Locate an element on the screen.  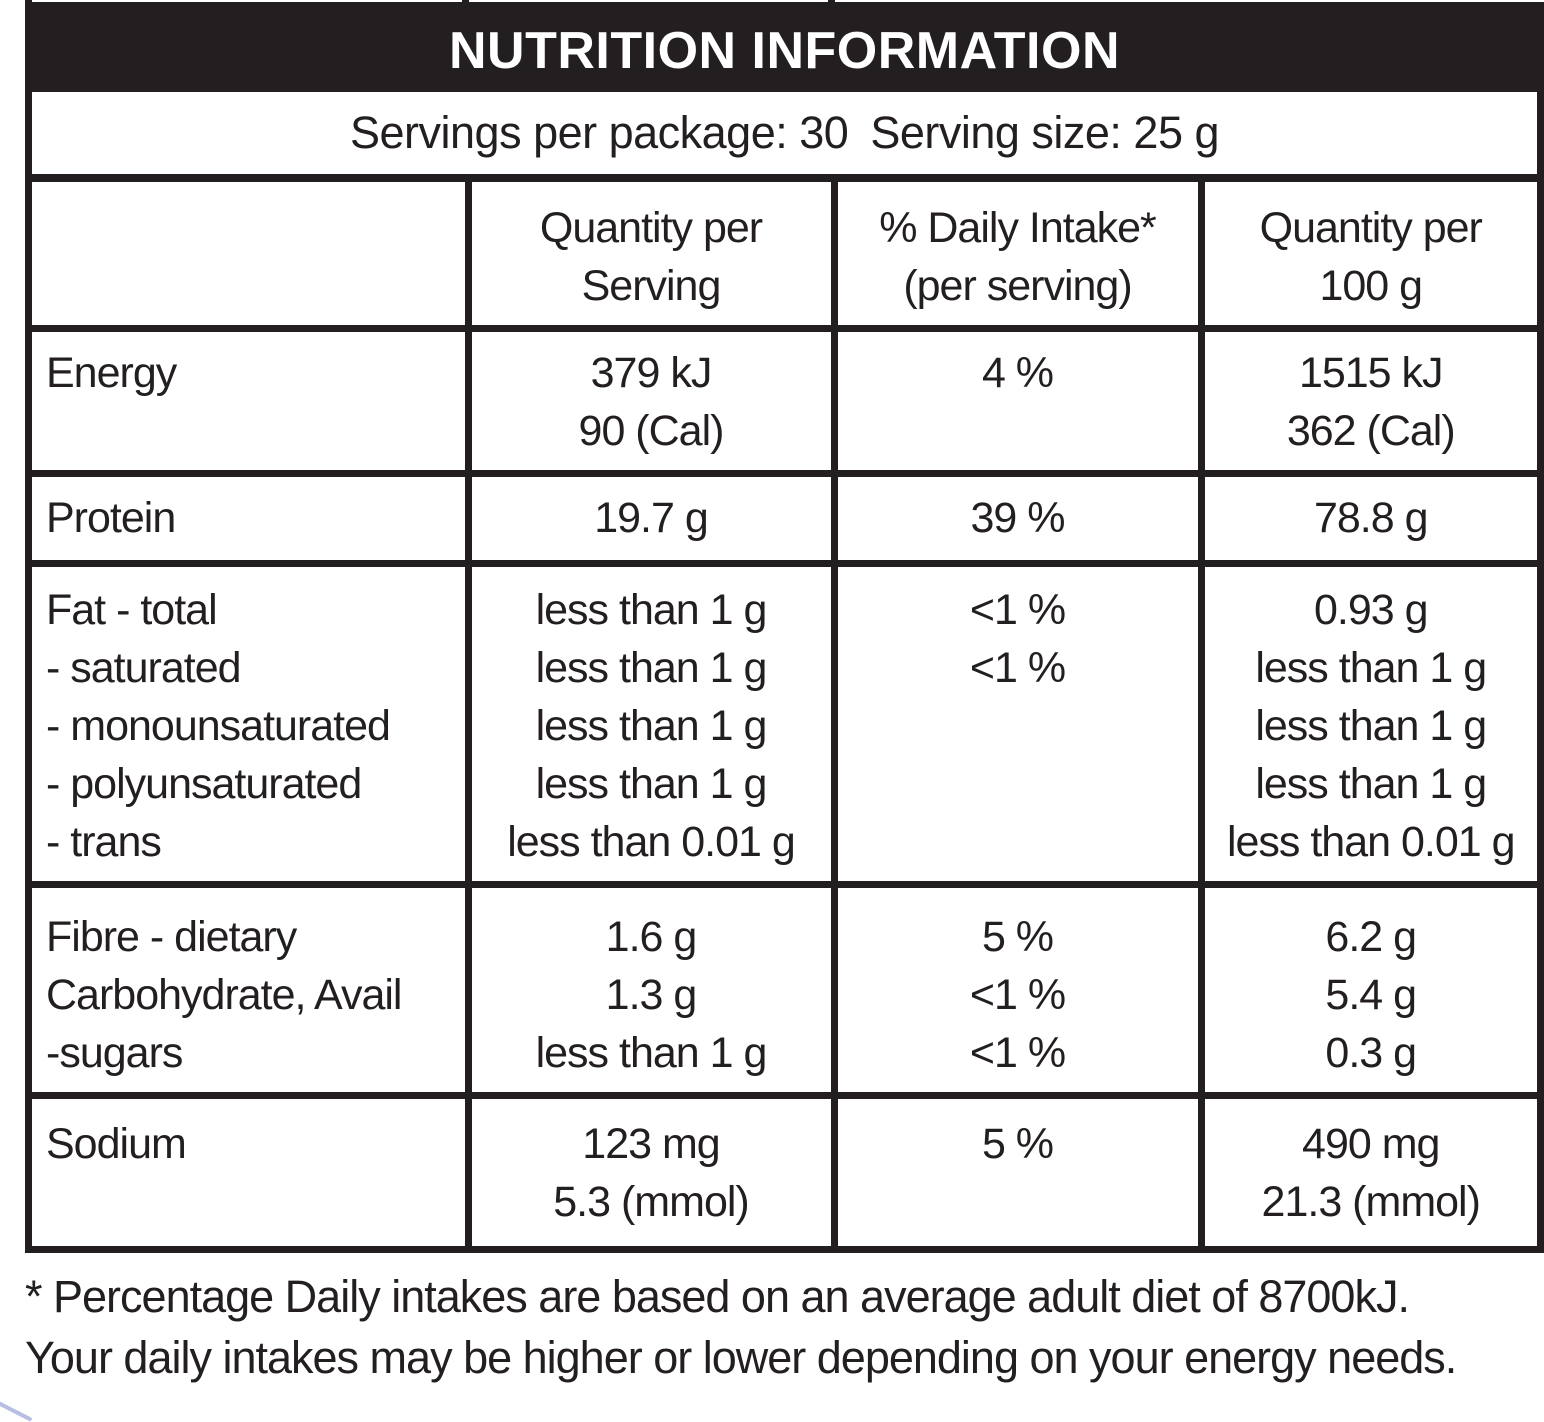
sodium-per-serving-cell: 123 mg 5.3 (mmol) is located at coordinates (651, 1170).